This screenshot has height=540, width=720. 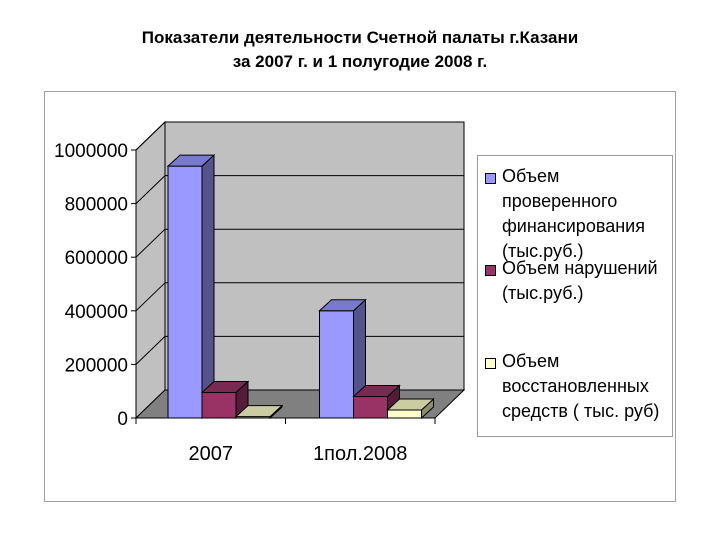 I want to click on y-tick-label: 1000000, so click(x=91, y=151).